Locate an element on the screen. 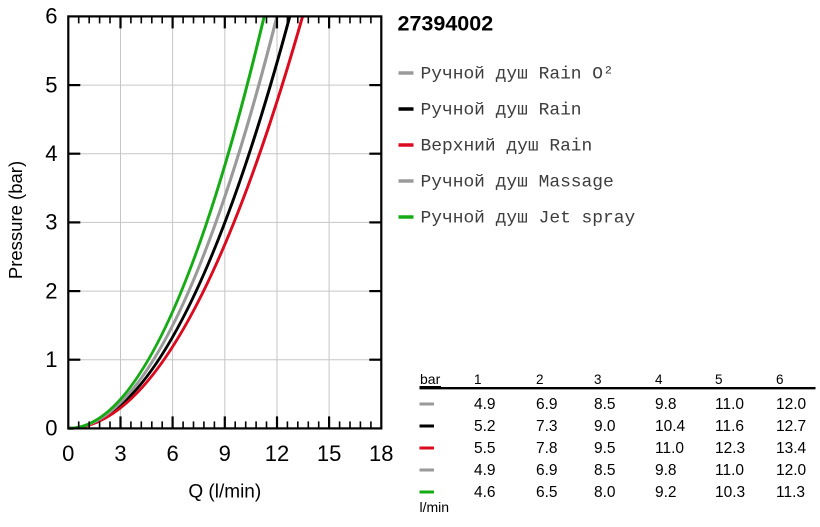 Image resolution: width=820 pixels, height=527 pixels. svg-text: 9.0 is located at coordinates (605, 426).